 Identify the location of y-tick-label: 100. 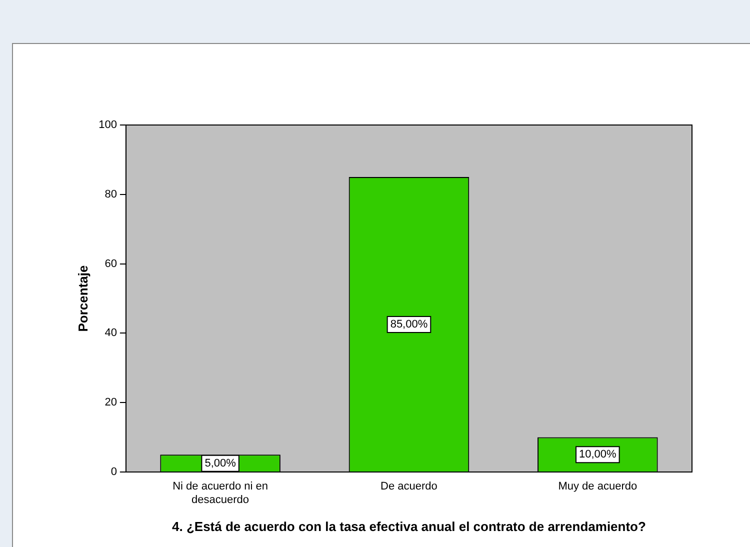
(107, 125).